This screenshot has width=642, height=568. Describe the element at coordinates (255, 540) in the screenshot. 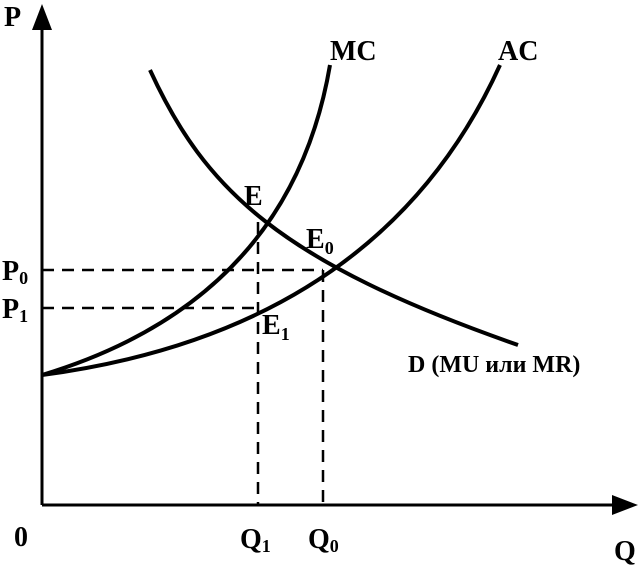

I see `q1-label: Q1` at that location.